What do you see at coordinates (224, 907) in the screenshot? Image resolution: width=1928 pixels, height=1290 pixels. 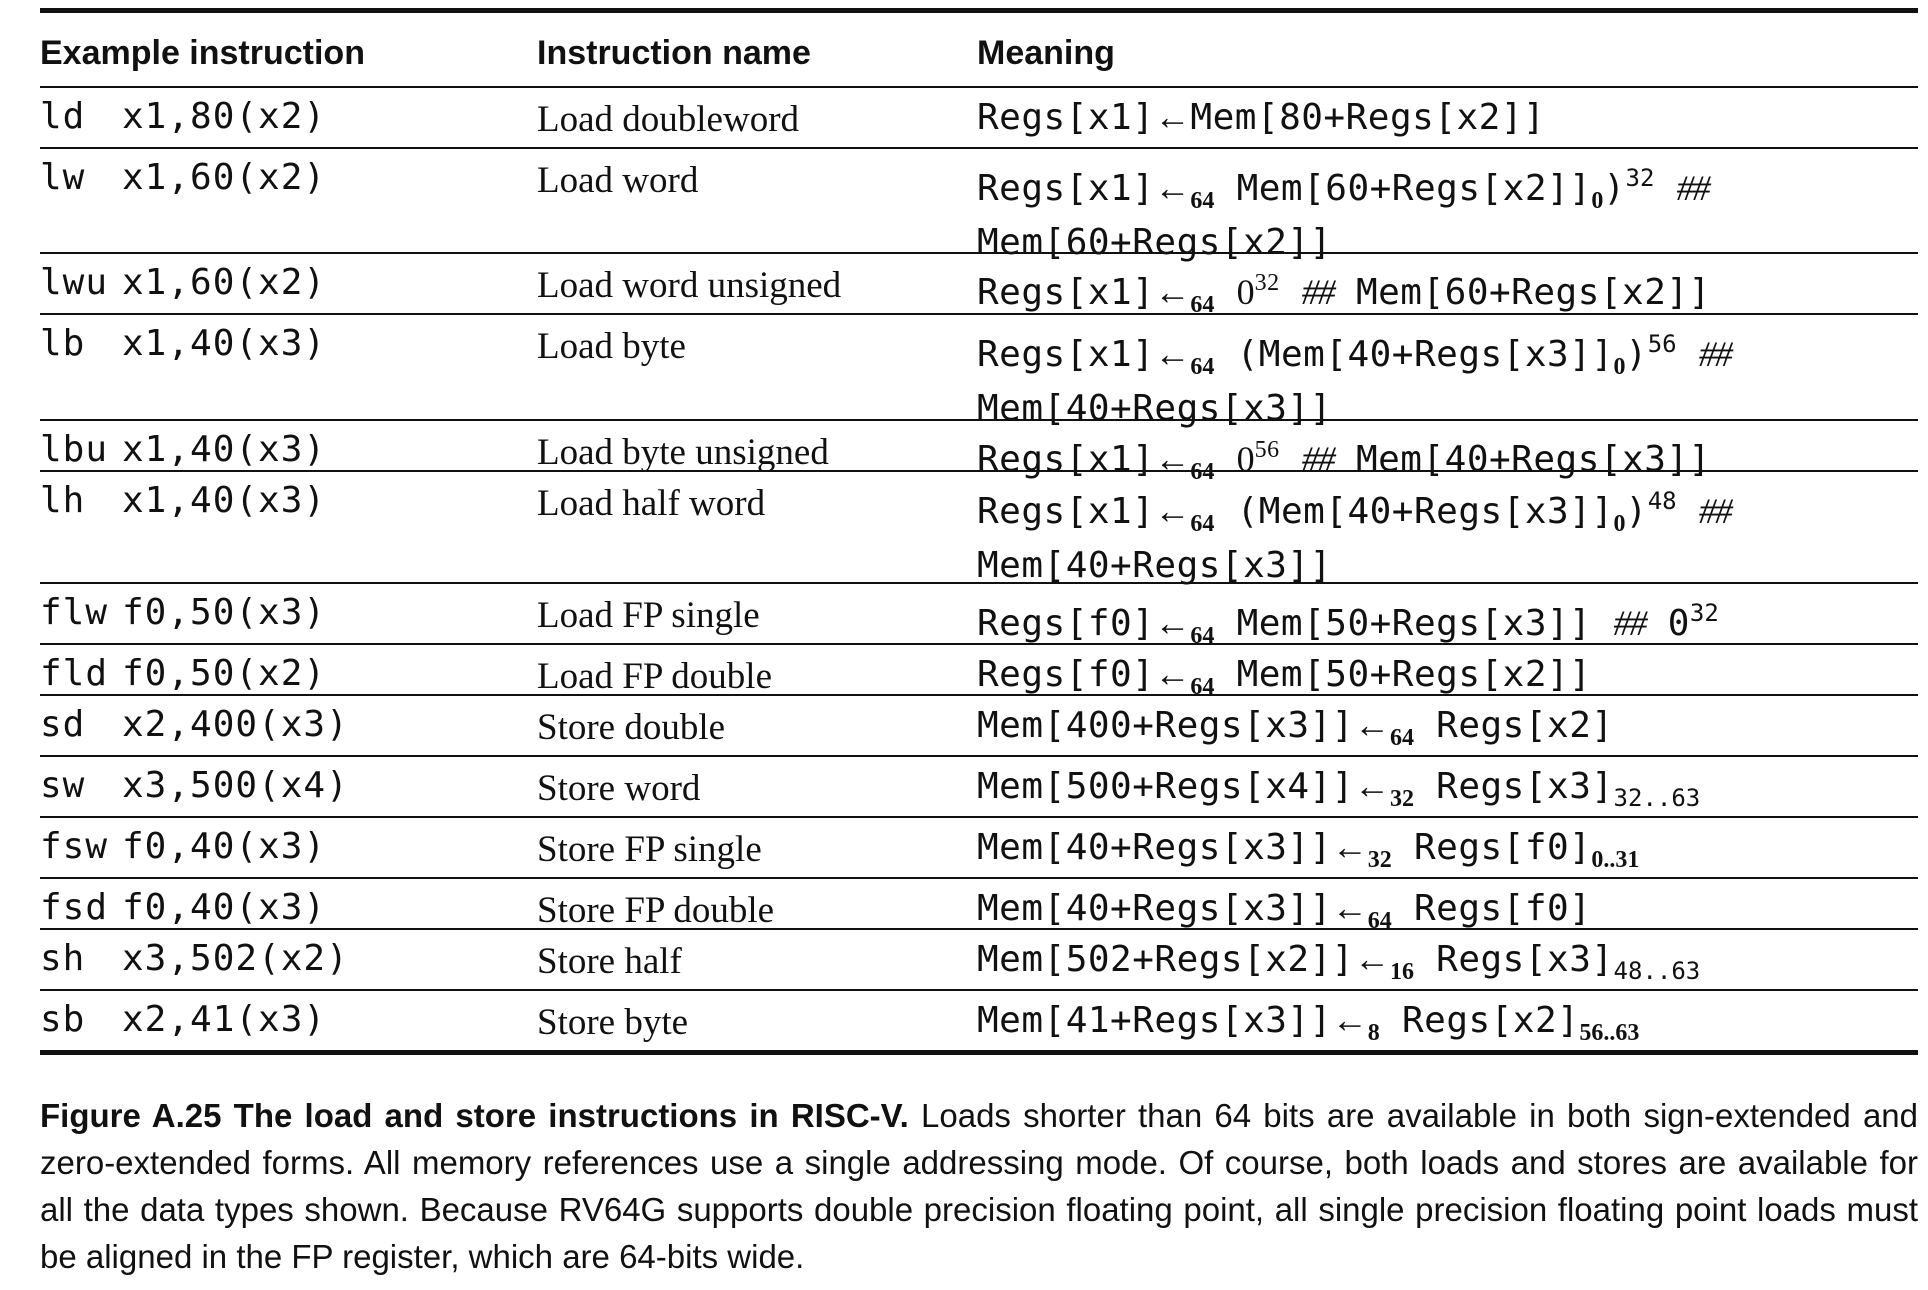 I see `operands: f0,40(x3)` at bounding box center [224, 907].